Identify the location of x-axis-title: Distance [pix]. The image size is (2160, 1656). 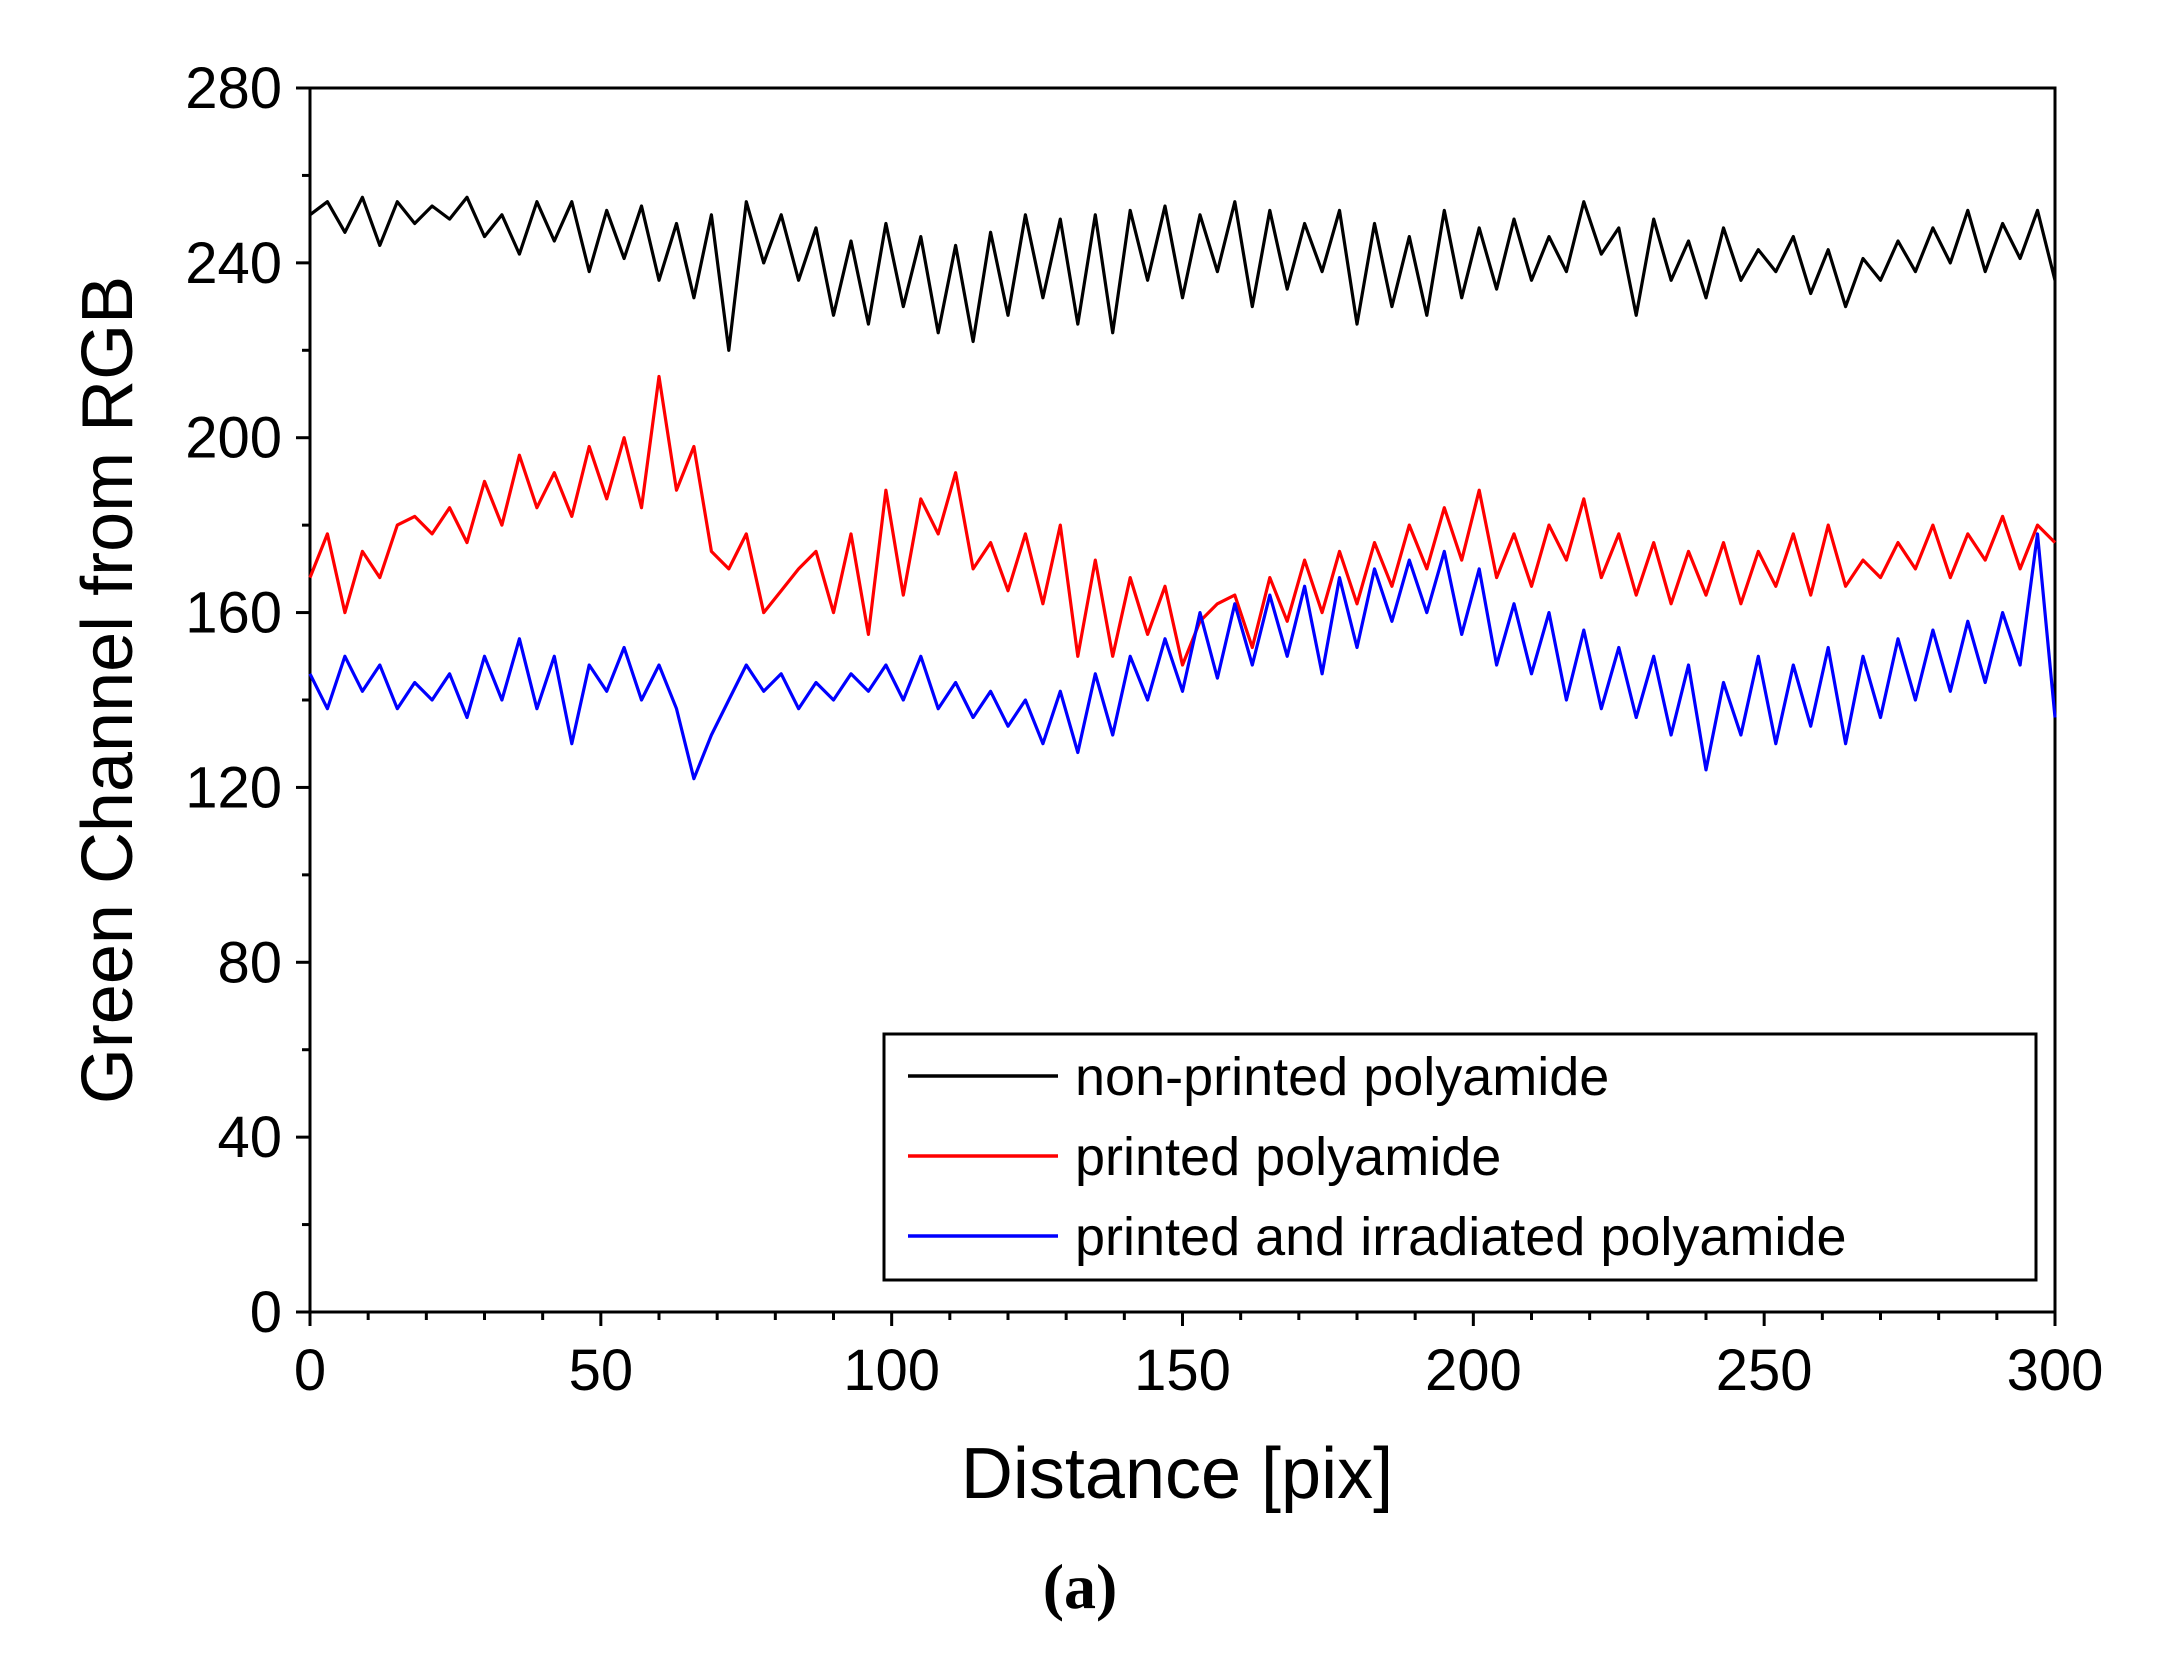
(1177, 1474).